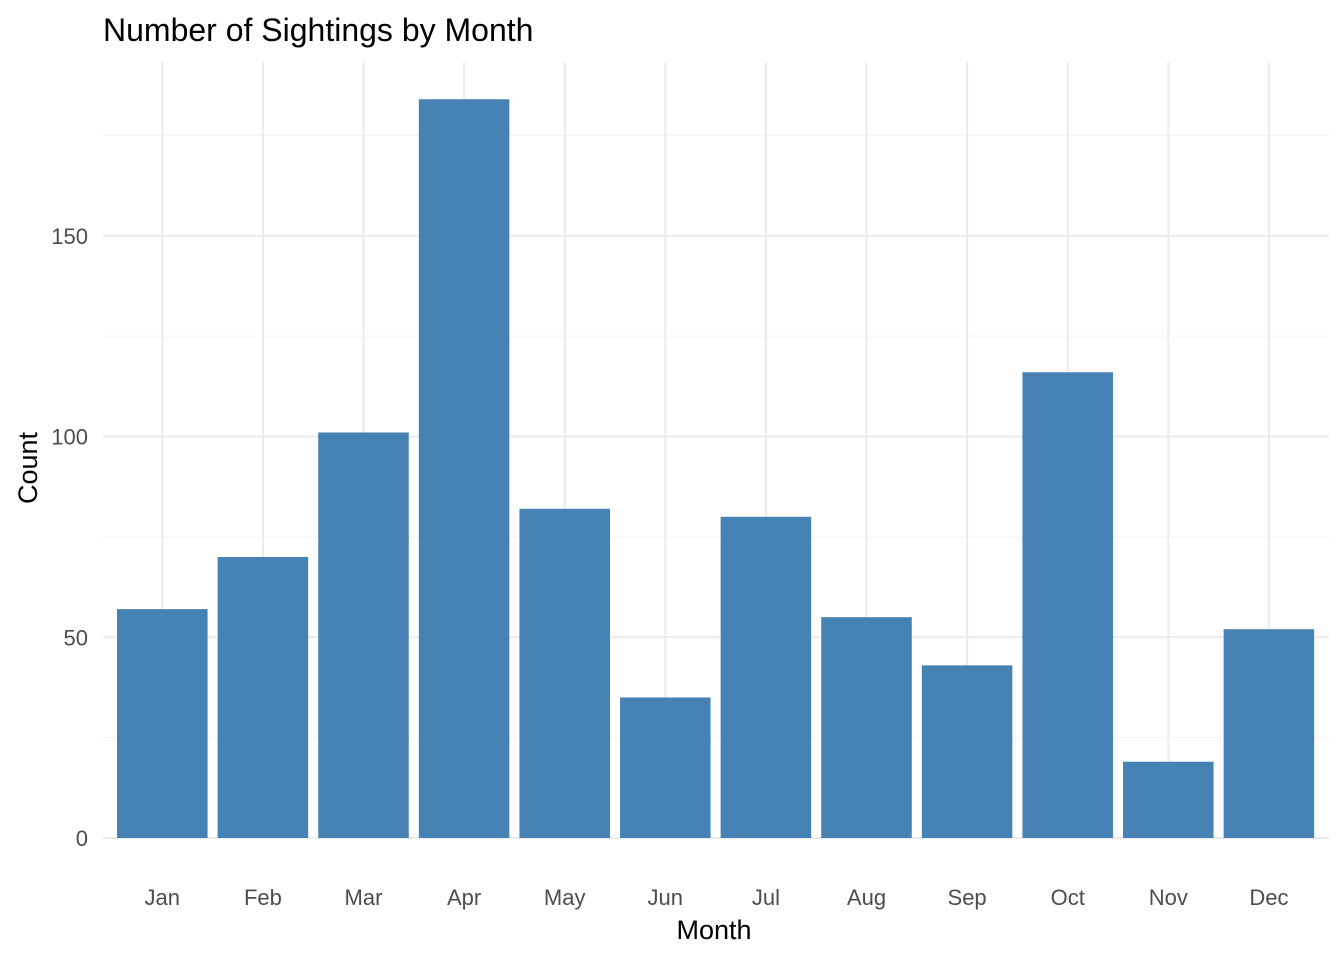 This screenshot has width=1344, height=960. I want to click on x-tick-label: Jan, so click(162, 897).